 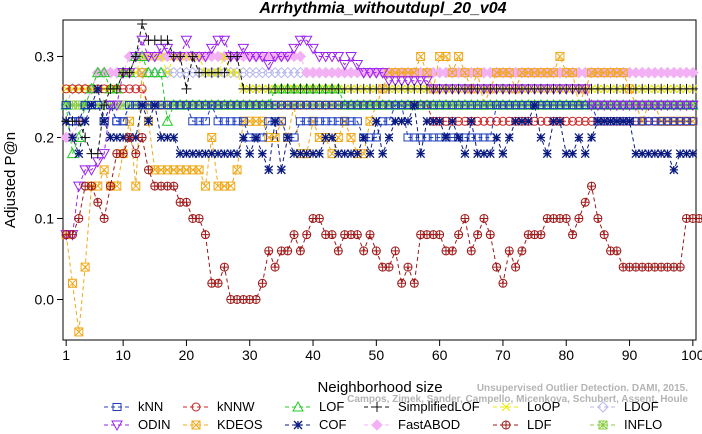 I want to click on legend-item-simplifiedlof: SimplifiedLOF, so click(x=422, y=406).